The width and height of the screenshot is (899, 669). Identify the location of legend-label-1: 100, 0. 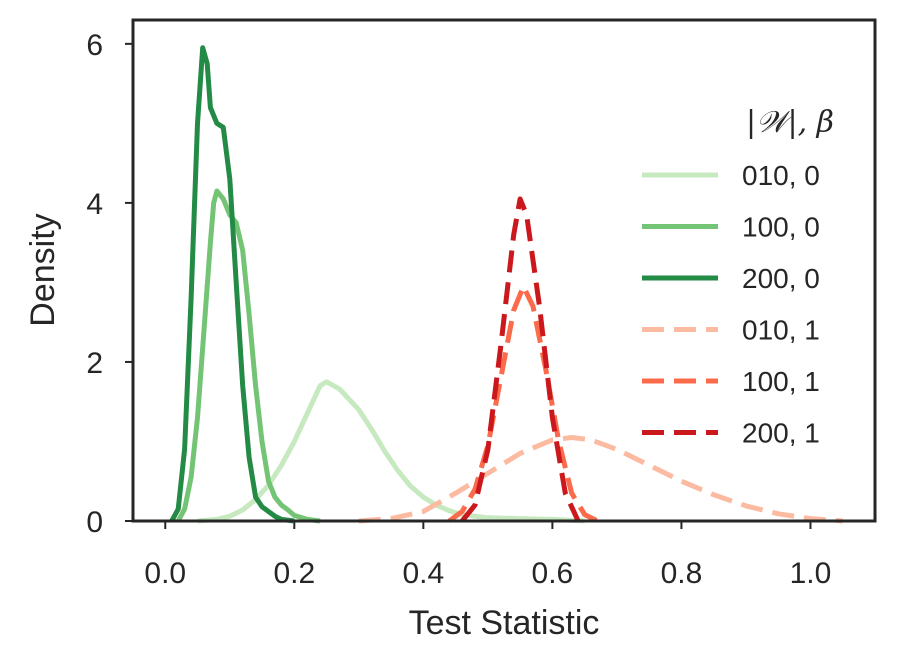
(781, 227).